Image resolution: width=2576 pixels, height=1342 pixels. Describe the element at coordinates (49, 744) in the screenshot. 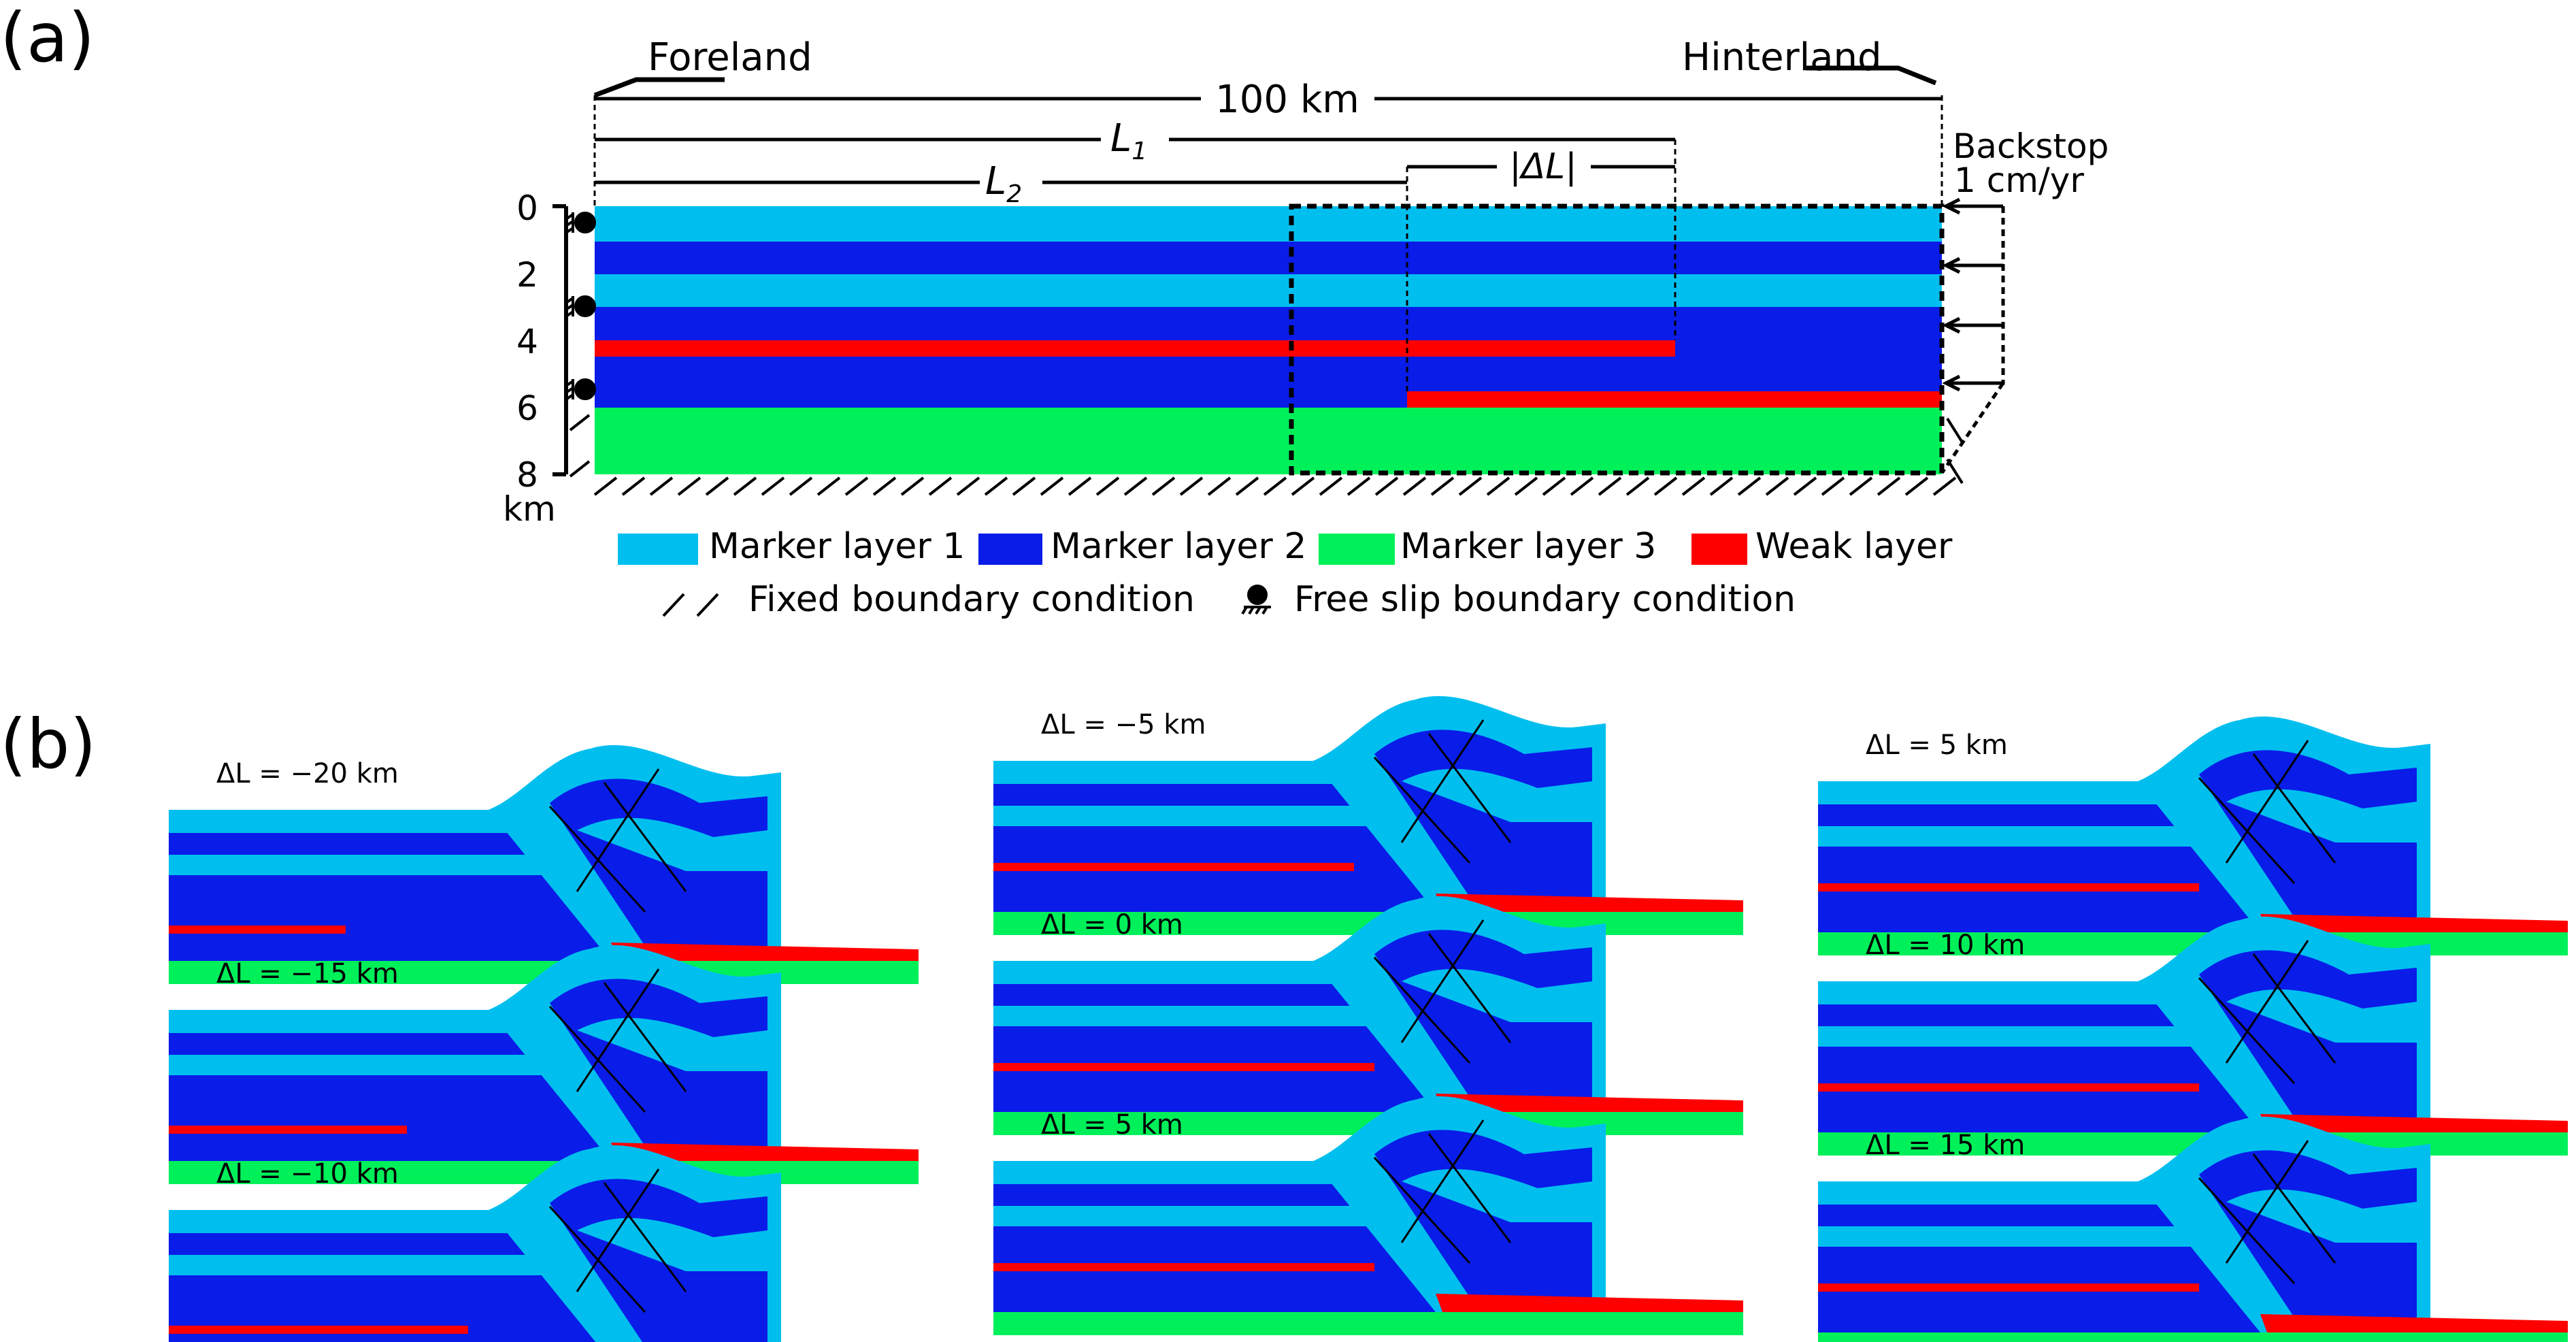

I see `panel-label-b: (b)` at that location.